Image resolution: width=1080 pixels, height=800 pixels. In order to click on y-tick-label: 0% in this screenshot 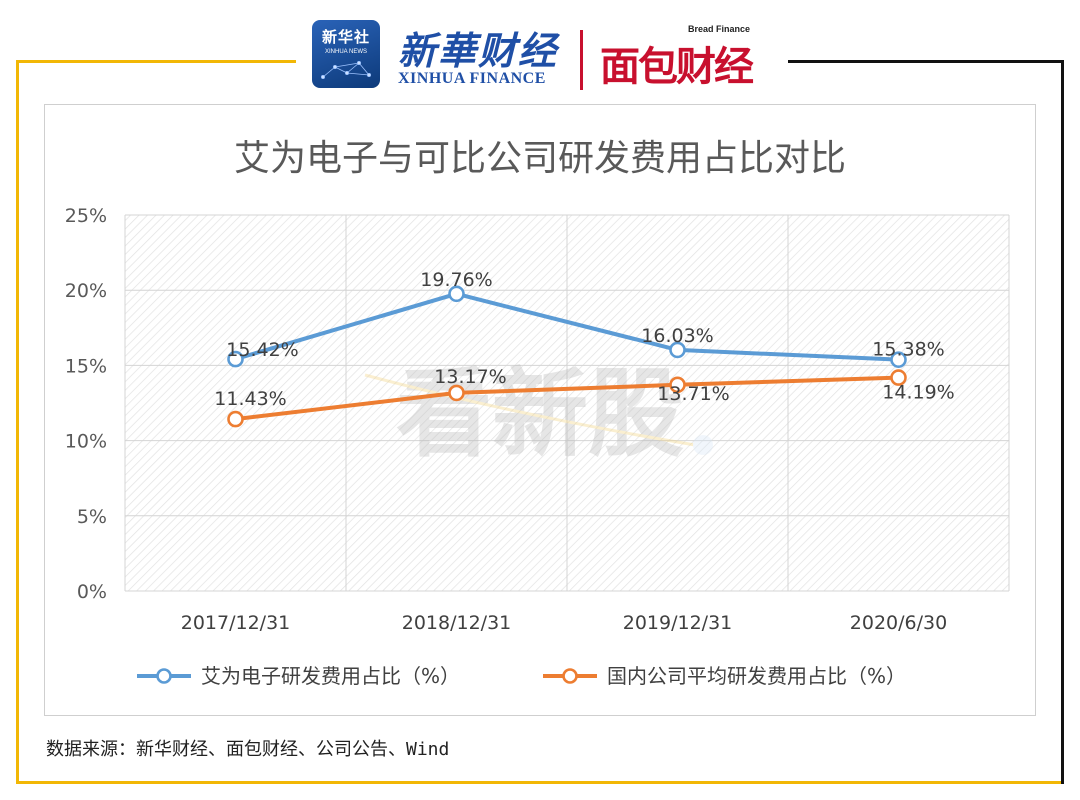, I will do `click(92, 592)`.